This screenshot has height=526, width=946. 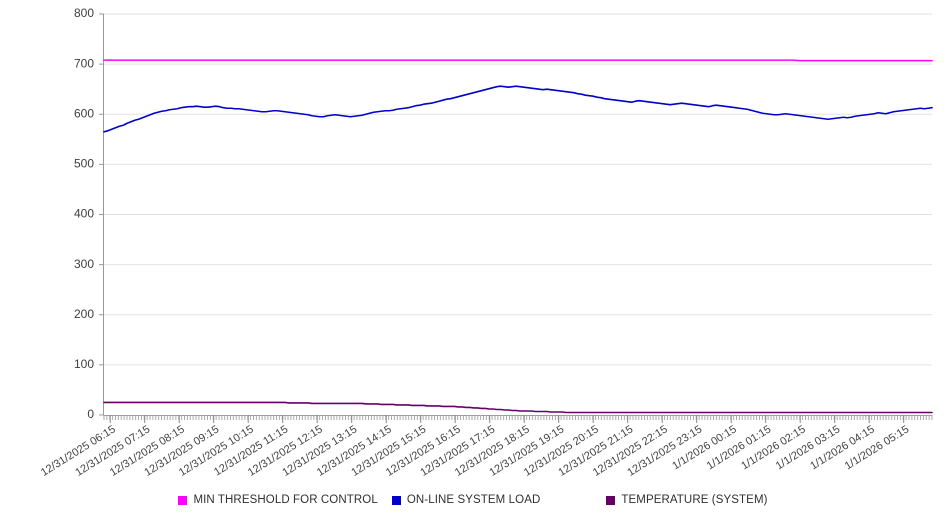 I want to click on y-axis-labels: 0 100 200 300 400 500 600 700 800, so click(x=84, y=213).